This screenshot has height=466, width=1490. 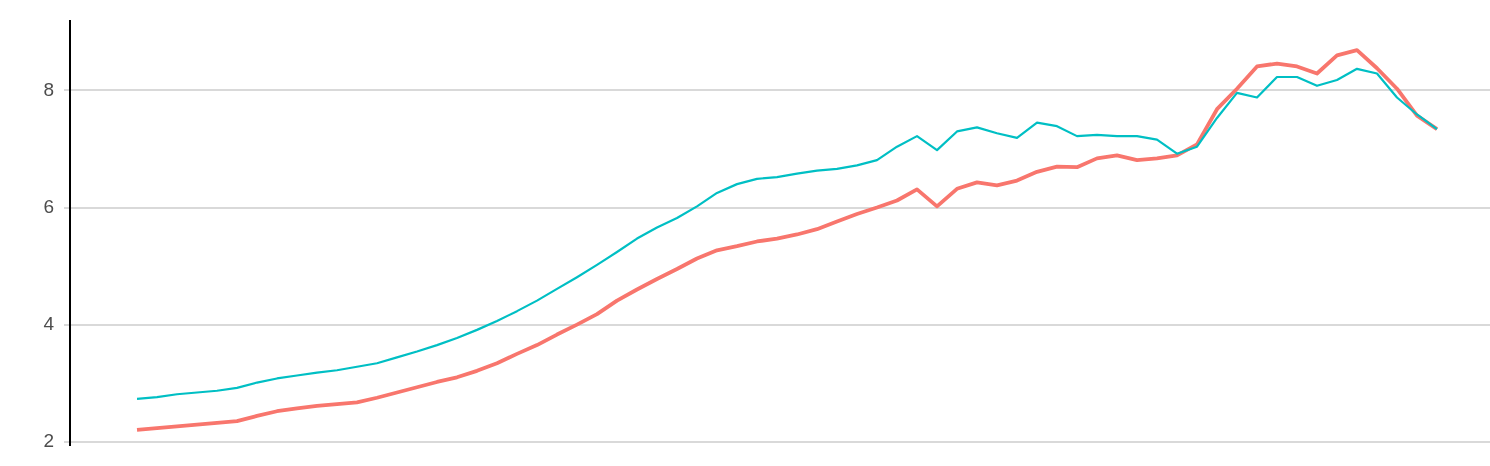 What do you see at coordinates (48, 440) in the screenshot?
I see `y-tick-label: 2` at bounding box center [48, 440].